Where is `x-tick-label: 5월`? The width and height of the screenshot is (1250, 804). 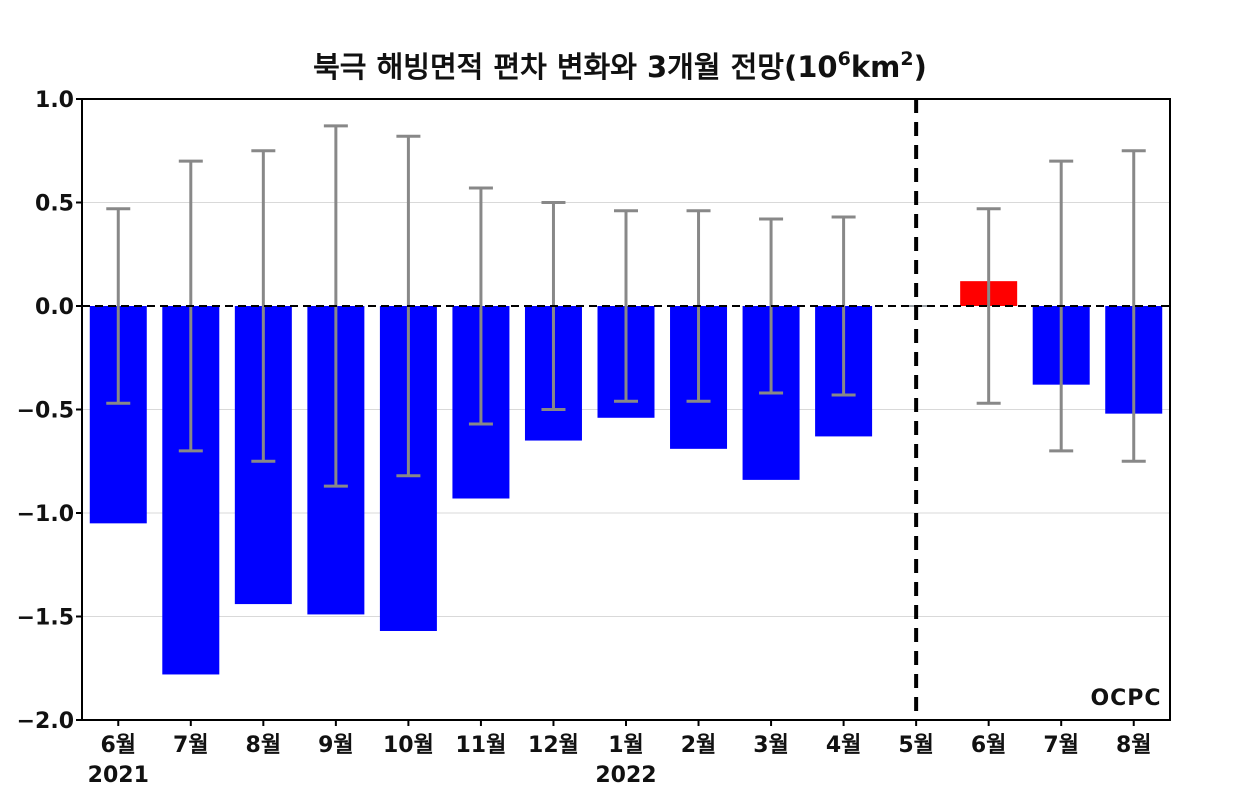 x-tick-label: 5월 is located at coordinates (916, 745).